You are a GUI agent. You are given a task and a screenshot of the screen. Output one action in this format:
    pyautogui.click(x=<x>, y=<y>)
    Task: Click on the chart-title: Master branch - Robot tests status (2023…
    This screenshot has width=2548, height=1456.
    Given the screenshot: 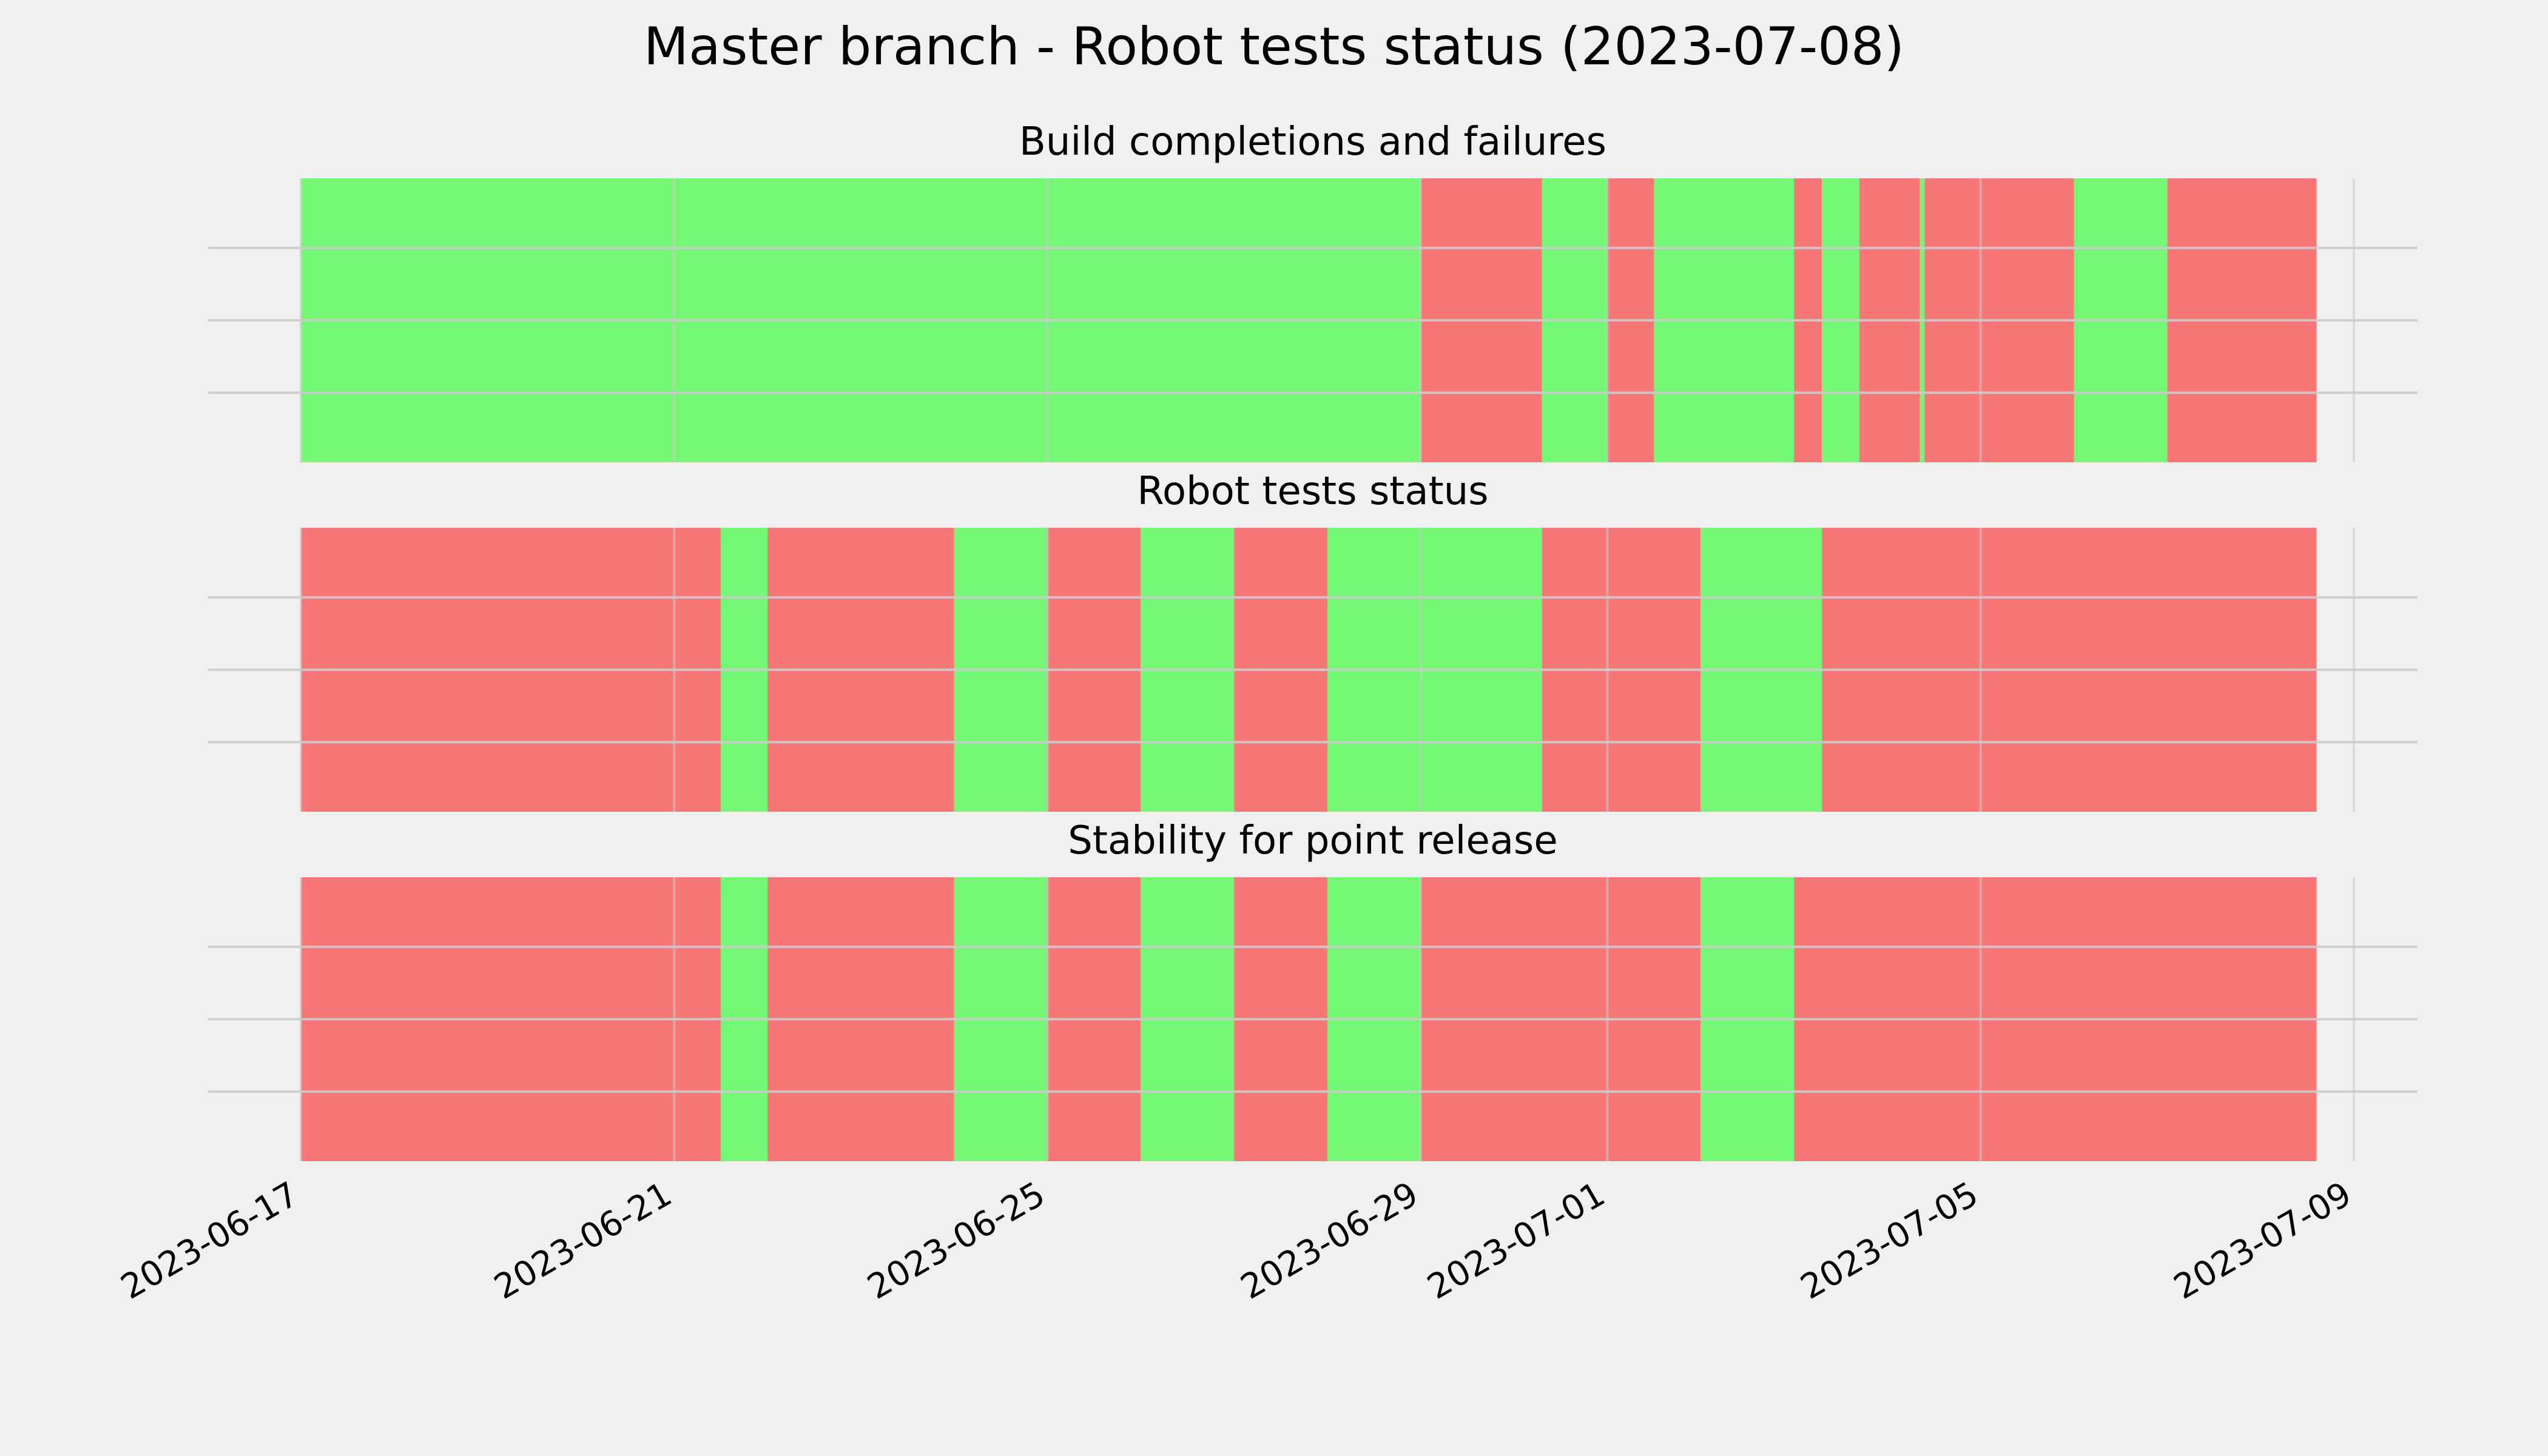 What is the action you would take?
    pyautogui.click(x=1274, y=46)
    